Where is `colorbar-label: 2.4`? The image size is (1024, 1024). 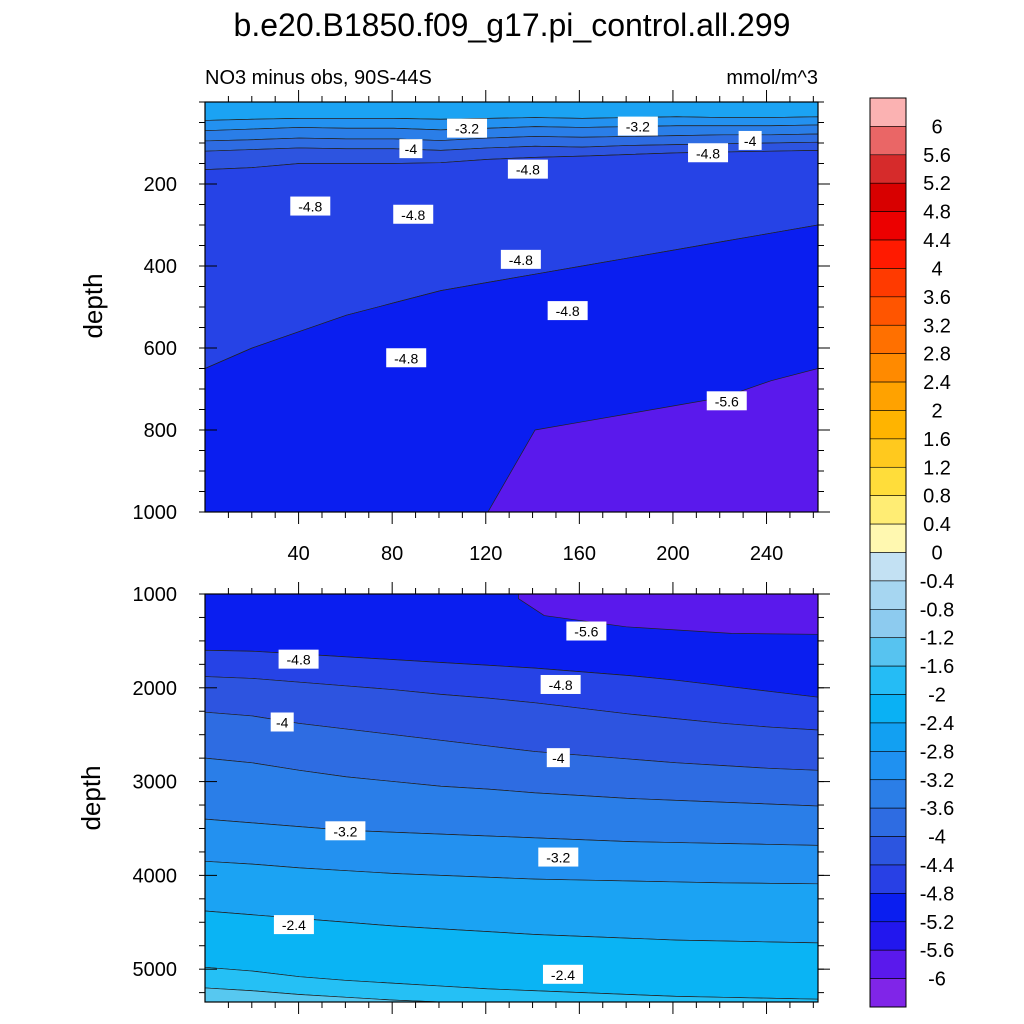
colorbar-label: 2.4 is located at coordinates (937, 383).